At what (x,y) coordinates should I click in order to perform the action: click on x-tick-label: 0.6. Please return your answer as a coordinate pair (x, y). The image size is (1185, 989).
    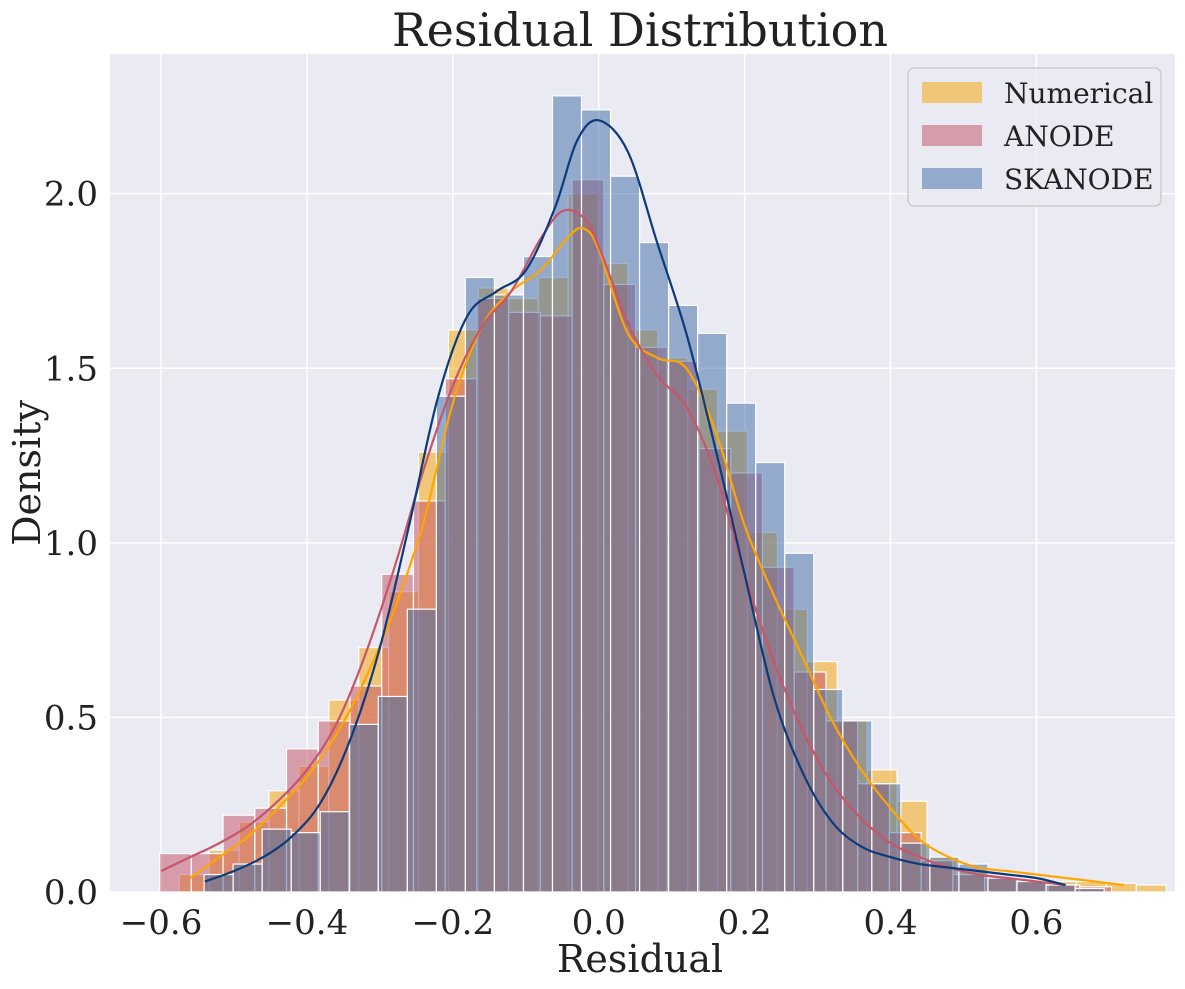
    Looking at the image, I should click on (1036, 923).